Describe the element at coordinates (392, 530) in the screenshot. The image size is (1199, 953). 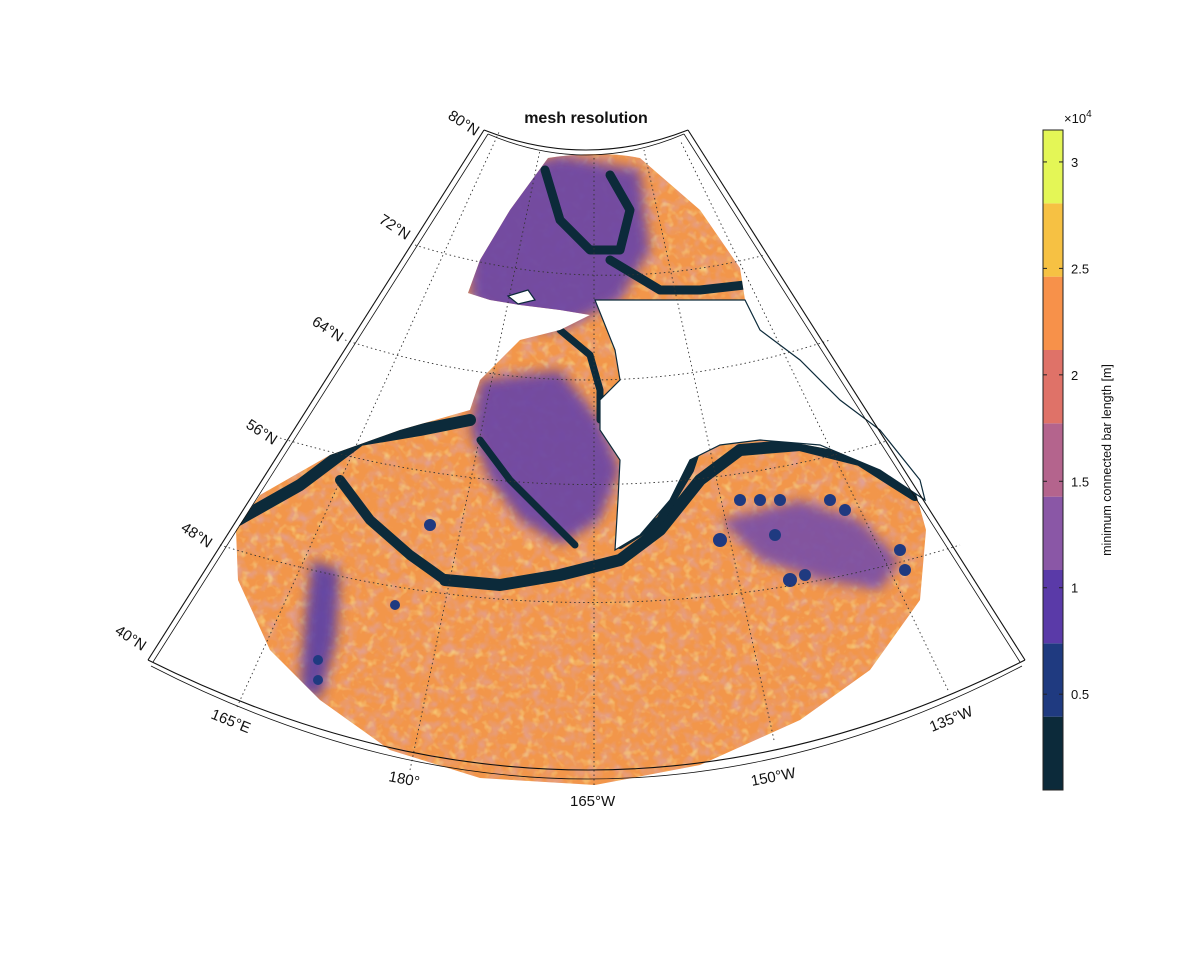
I see `kamchatka-coast` at that location.